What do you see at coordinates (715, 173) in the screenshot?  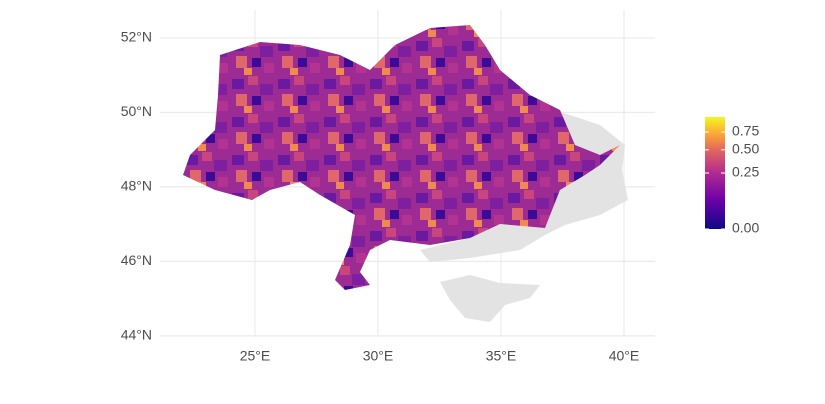 I see `colorbar` at bounding box center [715, 173].